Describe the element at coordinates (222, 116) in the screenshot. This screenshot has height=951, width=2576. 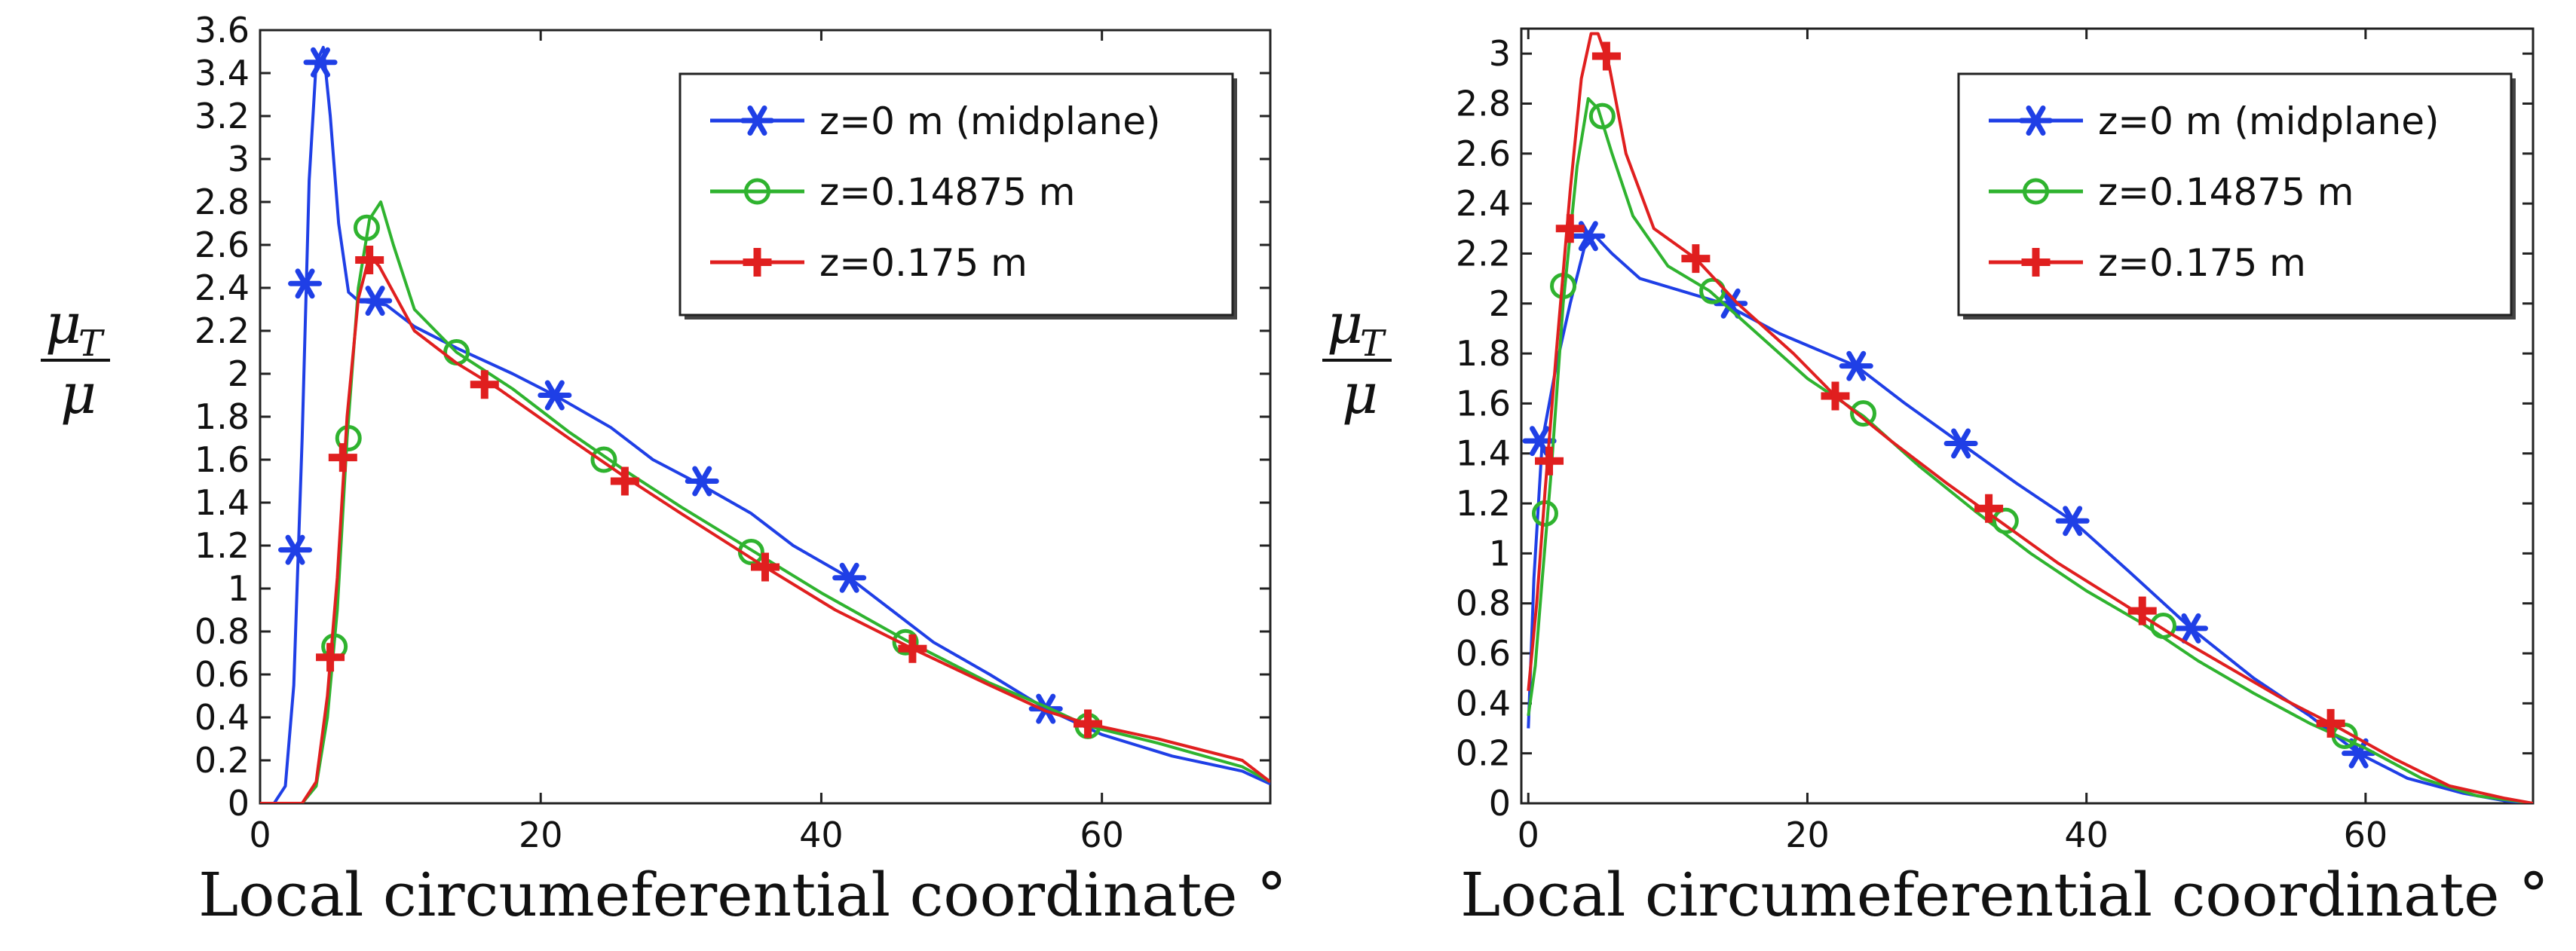
I see `y-tick-label: 3.2` at that location.